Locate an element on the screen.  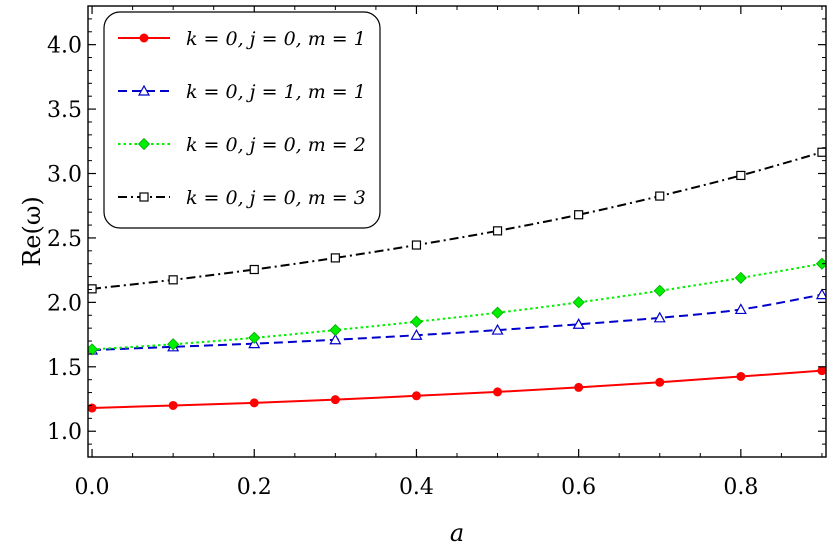
legend-box is located at coordinates (242, 120).